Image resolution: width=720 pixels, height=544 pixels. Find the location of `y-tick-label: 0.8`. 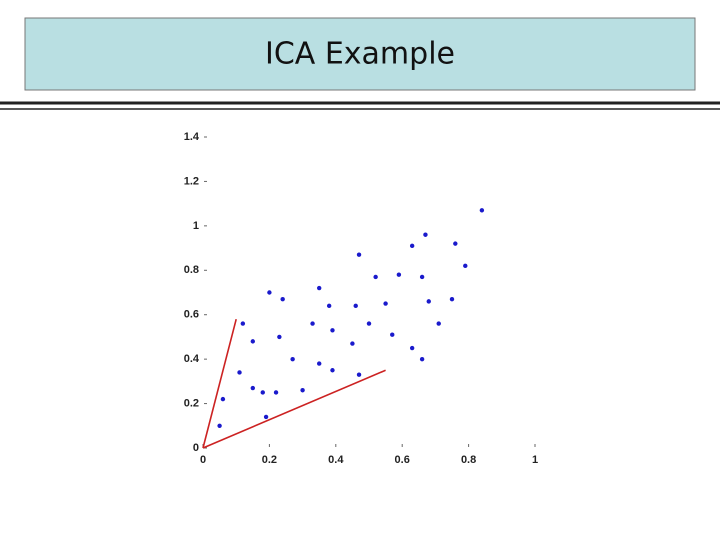

y-tick-label: 0.8 is located at coordinates (191, 270).